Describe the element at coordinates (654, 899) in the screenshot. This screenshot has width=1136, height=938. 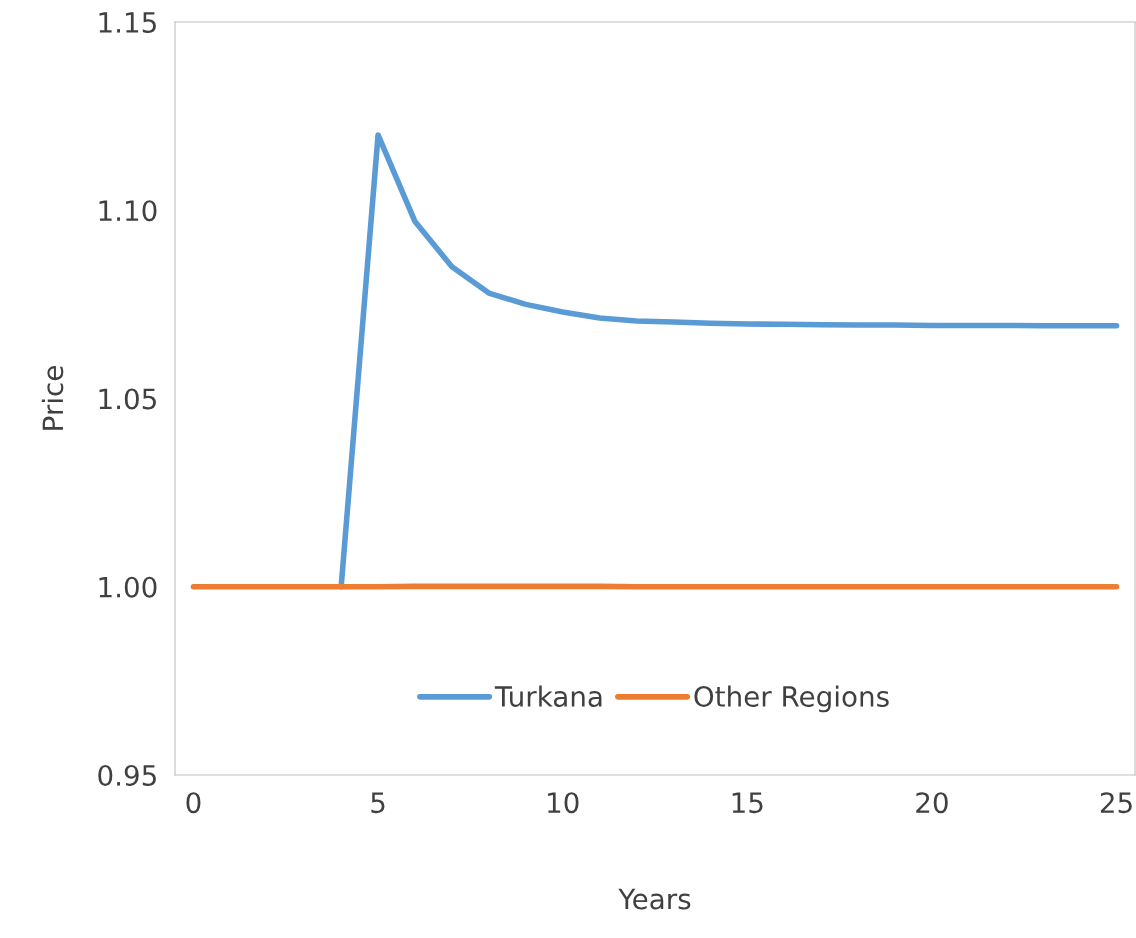
I see `x-axis-title: Years` at that location.